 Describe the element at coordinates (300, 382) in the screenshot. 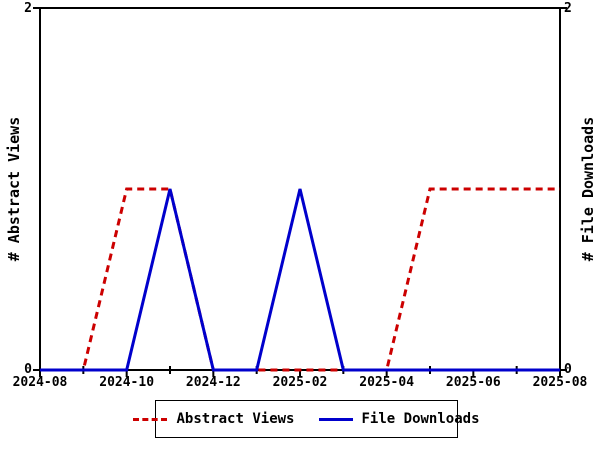

I see `x-tick-label: 2025-02` at that location.